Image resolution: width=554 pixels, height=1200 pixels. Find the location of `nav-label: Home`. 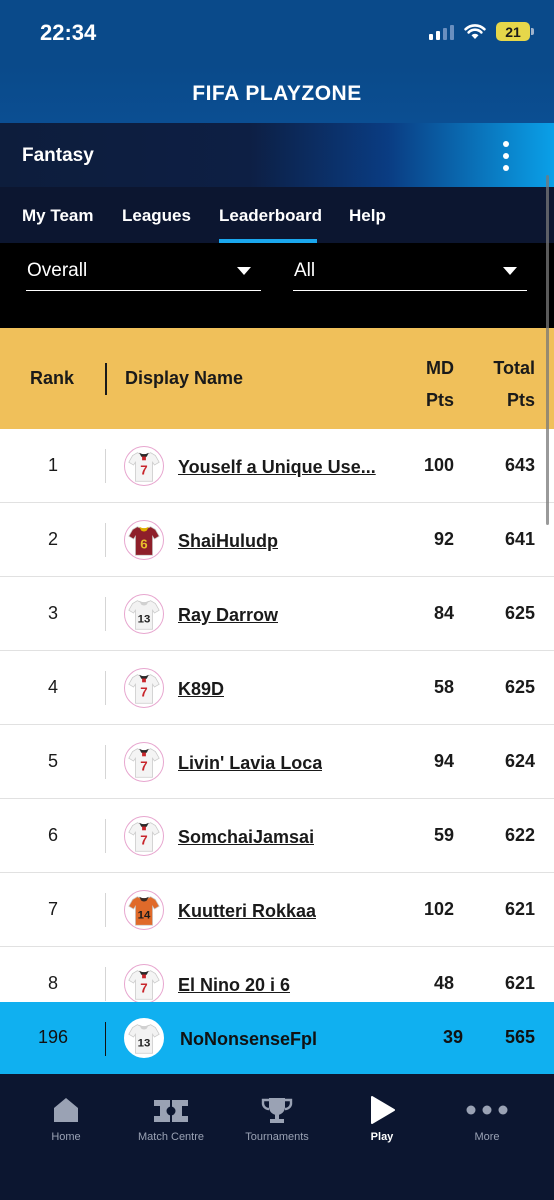

nav-label: Home is located at coordinates (66, 1137).